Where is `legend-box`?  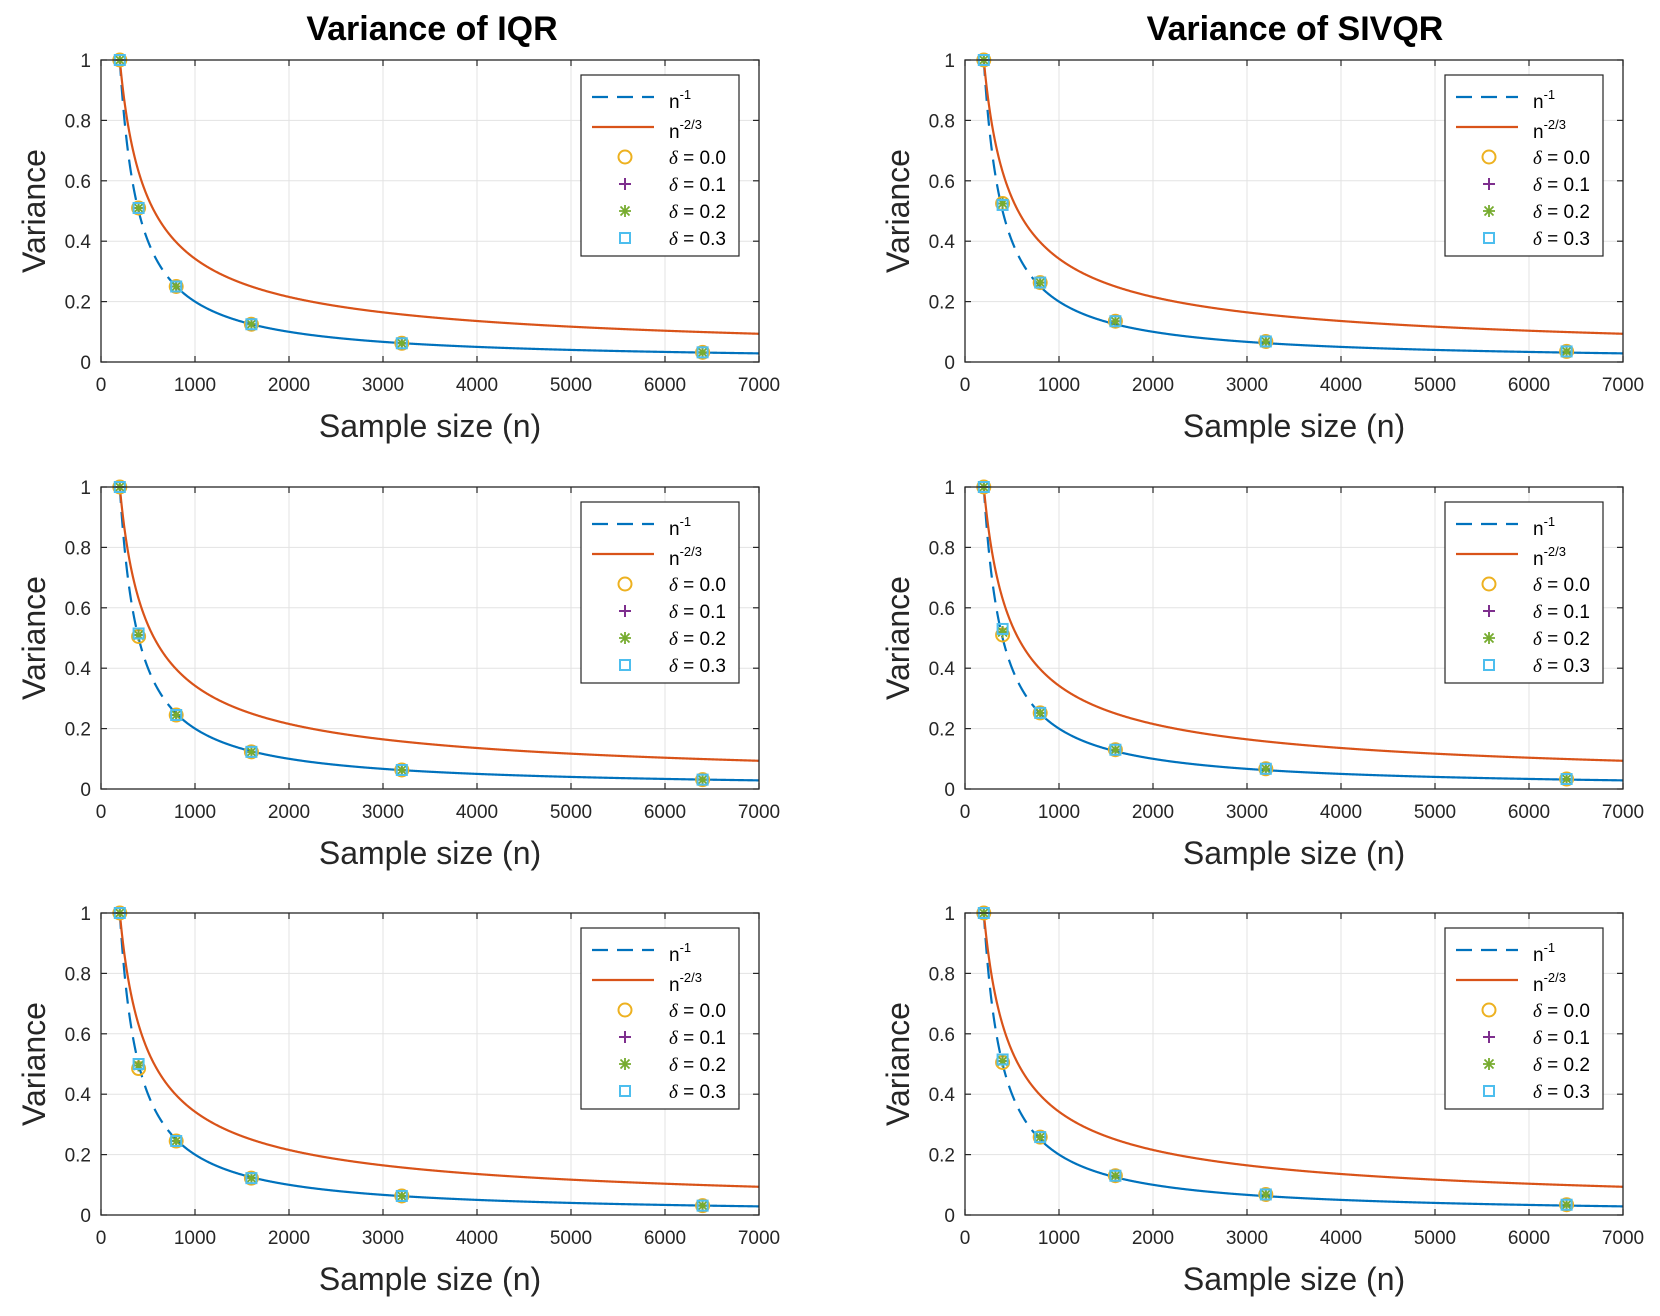 legend-box is located at coordinates (660, 592).